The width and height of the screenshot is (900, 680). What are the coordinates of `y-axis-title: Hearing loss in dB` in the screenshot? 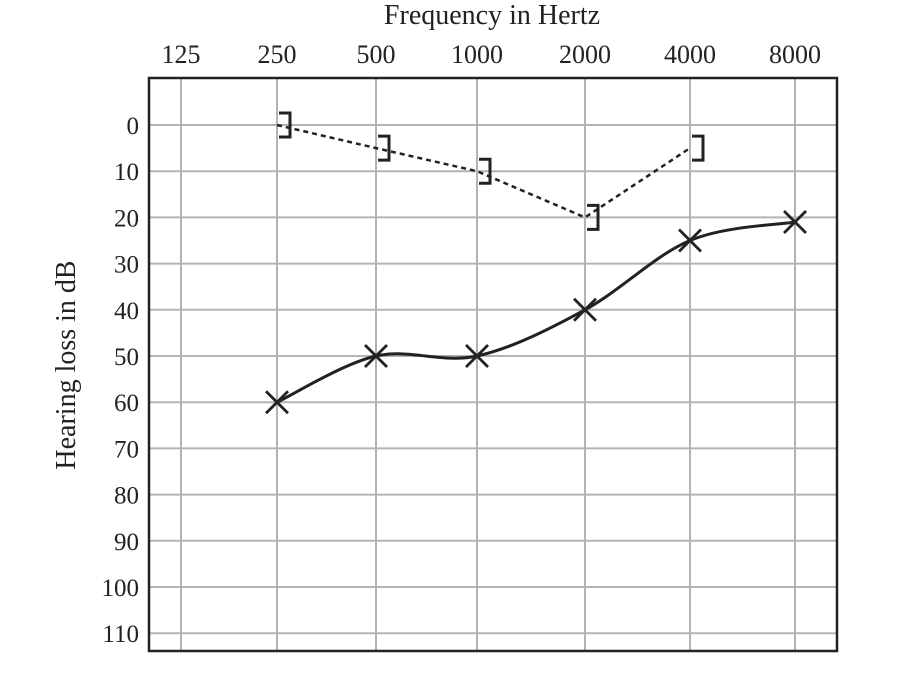 It's located at (66, 364).